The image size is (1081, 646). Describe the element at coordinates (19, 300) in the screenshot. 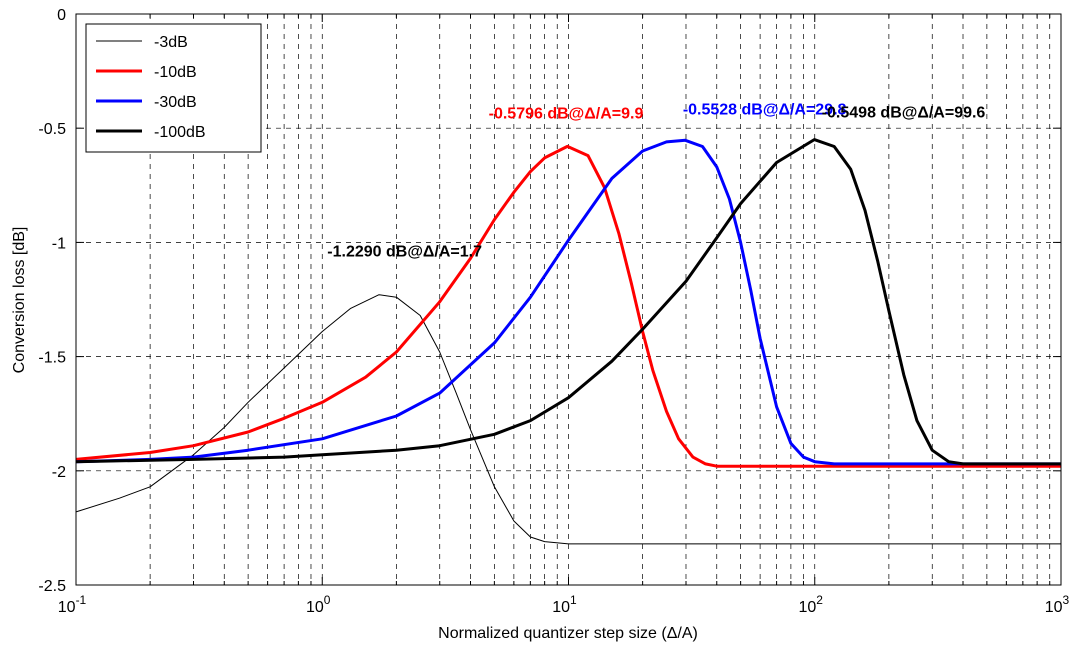

I see `y-axis-label: Conversion loss [dB]` at that location.